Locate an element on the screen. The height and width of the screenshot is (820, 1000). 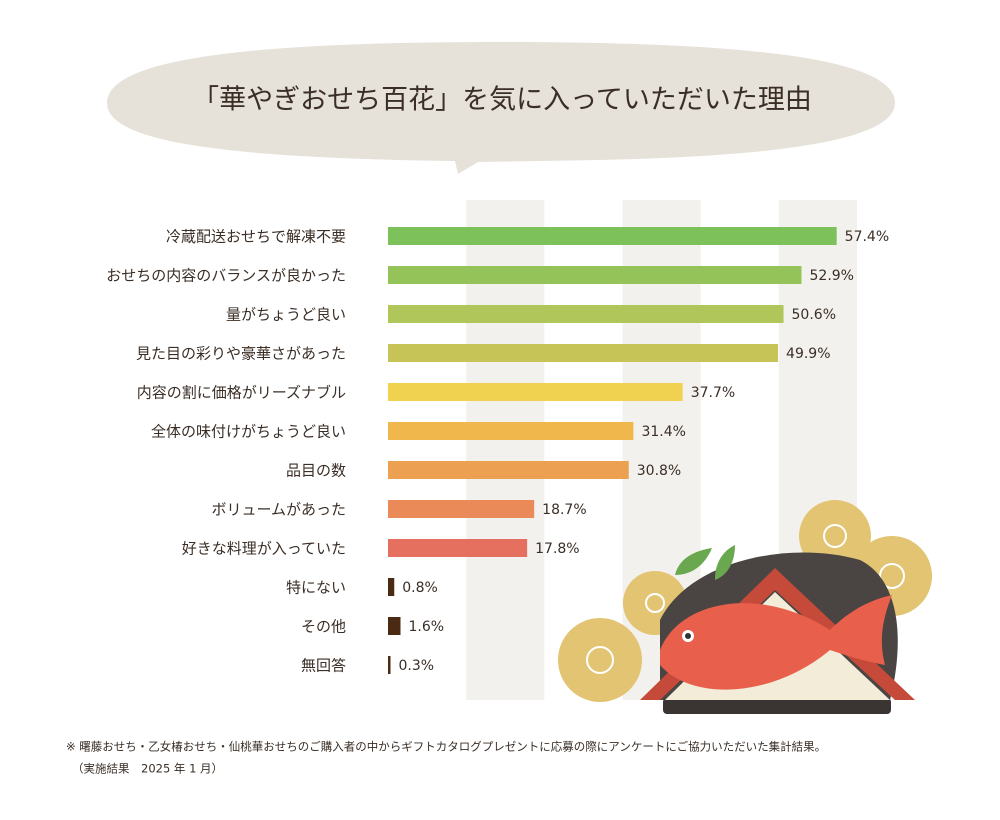
title-bubble is located at coordinates (501, 108).